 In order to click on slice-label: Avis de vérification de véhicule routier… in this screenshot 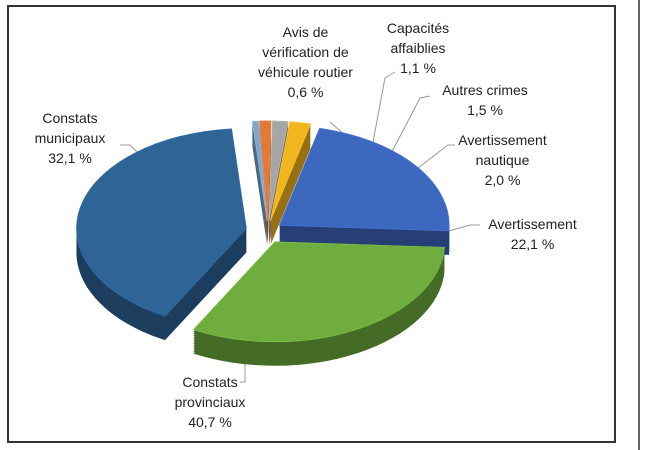, I will do `click(305, 62)`.